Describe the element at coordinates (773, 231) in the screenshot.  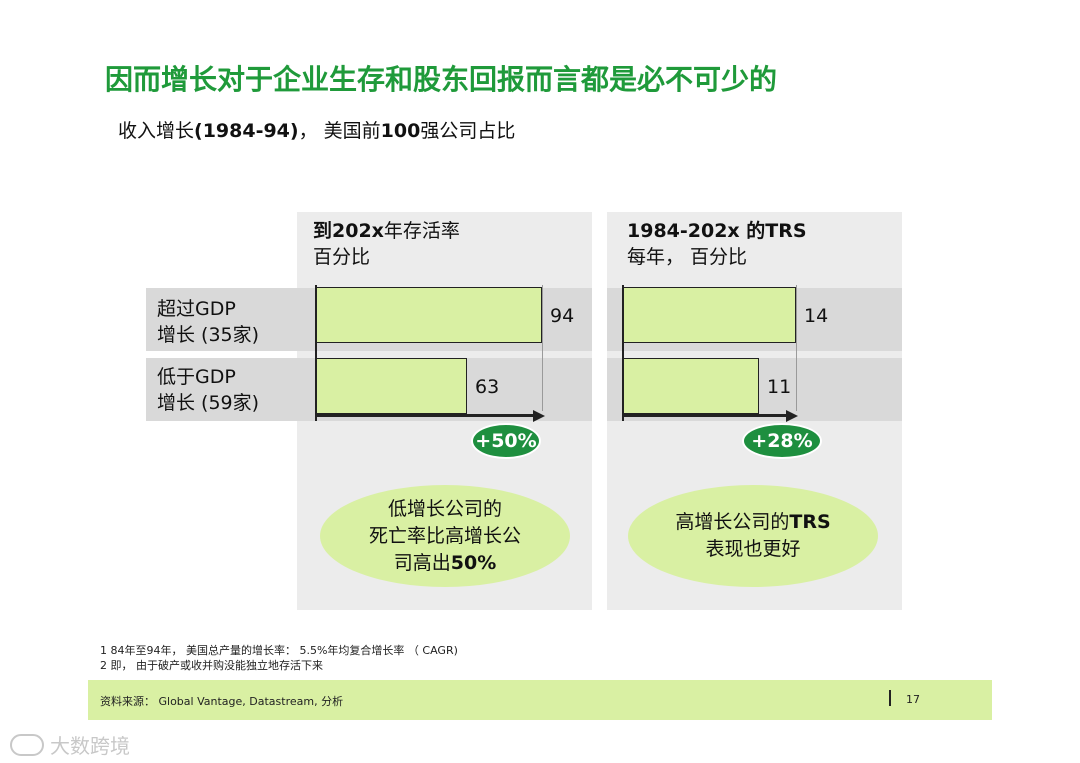
I see `right-chart-title-rest: 的TRS` at that location.